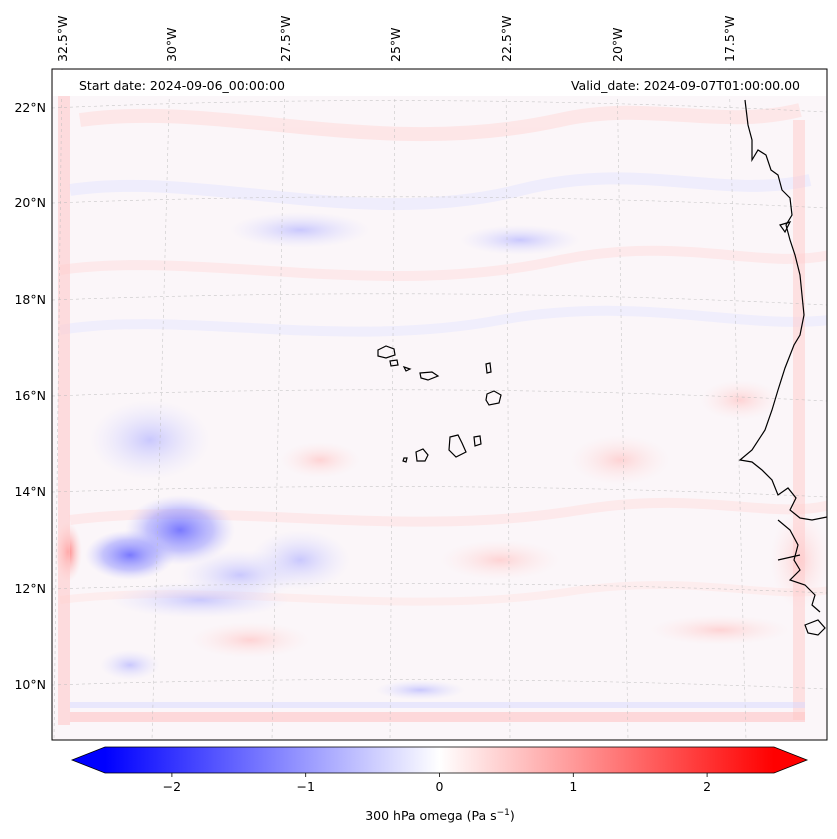 The width and height of the screenshot is (837, 839). I want to click on colorbar-tick-label: 2, so click(707, 786).